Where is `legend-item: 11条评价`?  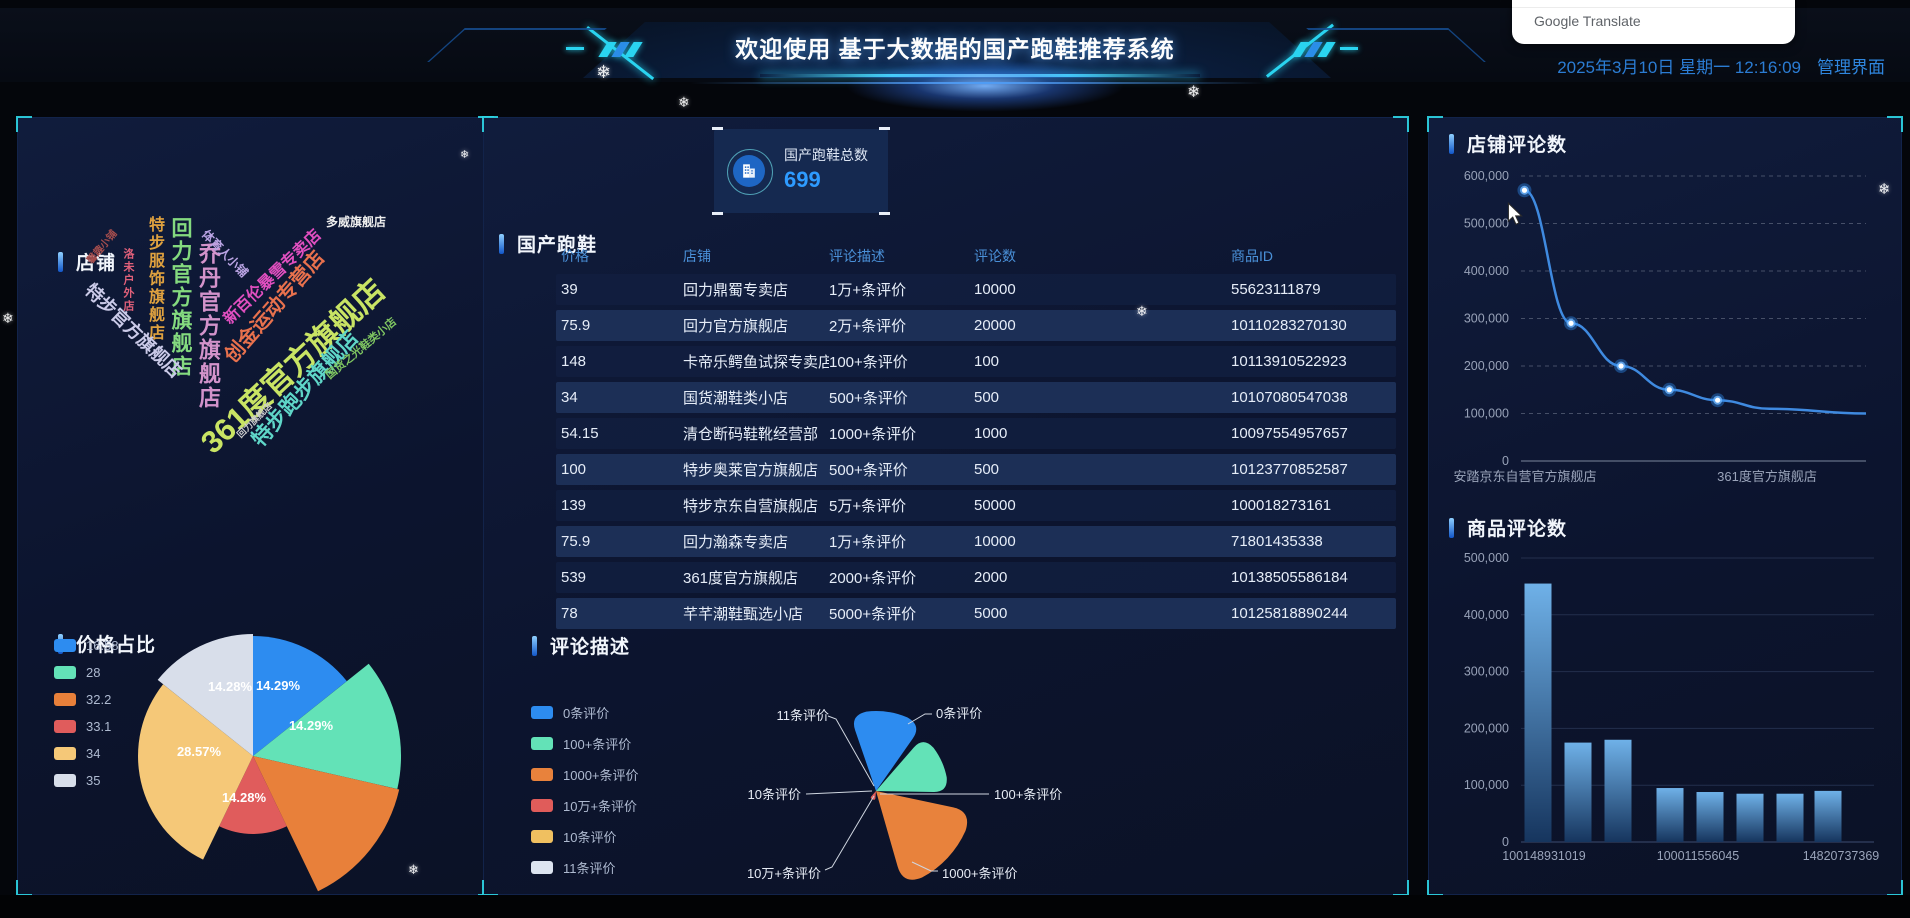 legend-item: 11条评价 is located at coordinates (585, 867).